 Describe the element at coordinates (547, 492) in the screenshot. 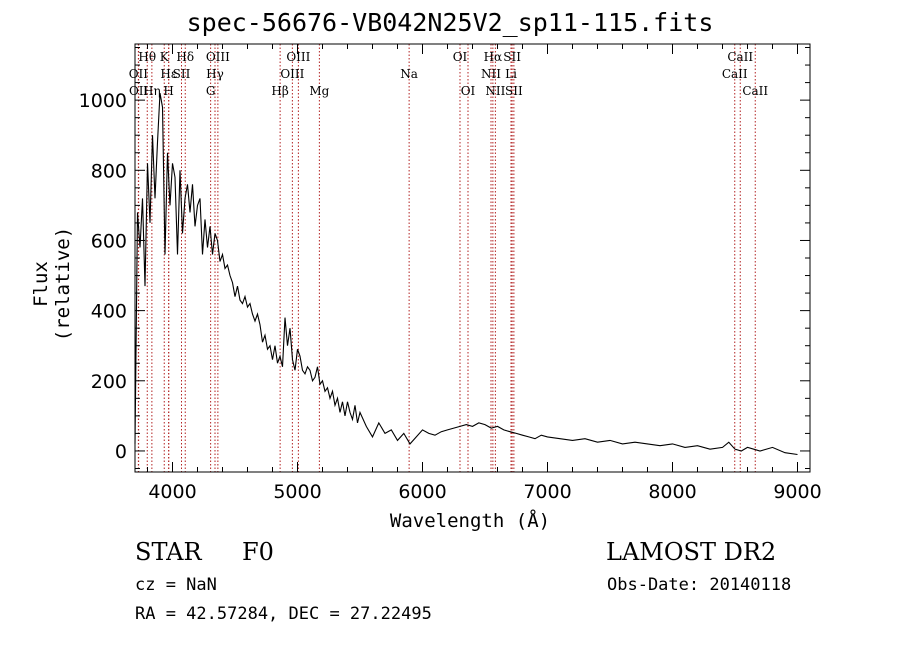

I see `x-tick-label: 7000` at that location.